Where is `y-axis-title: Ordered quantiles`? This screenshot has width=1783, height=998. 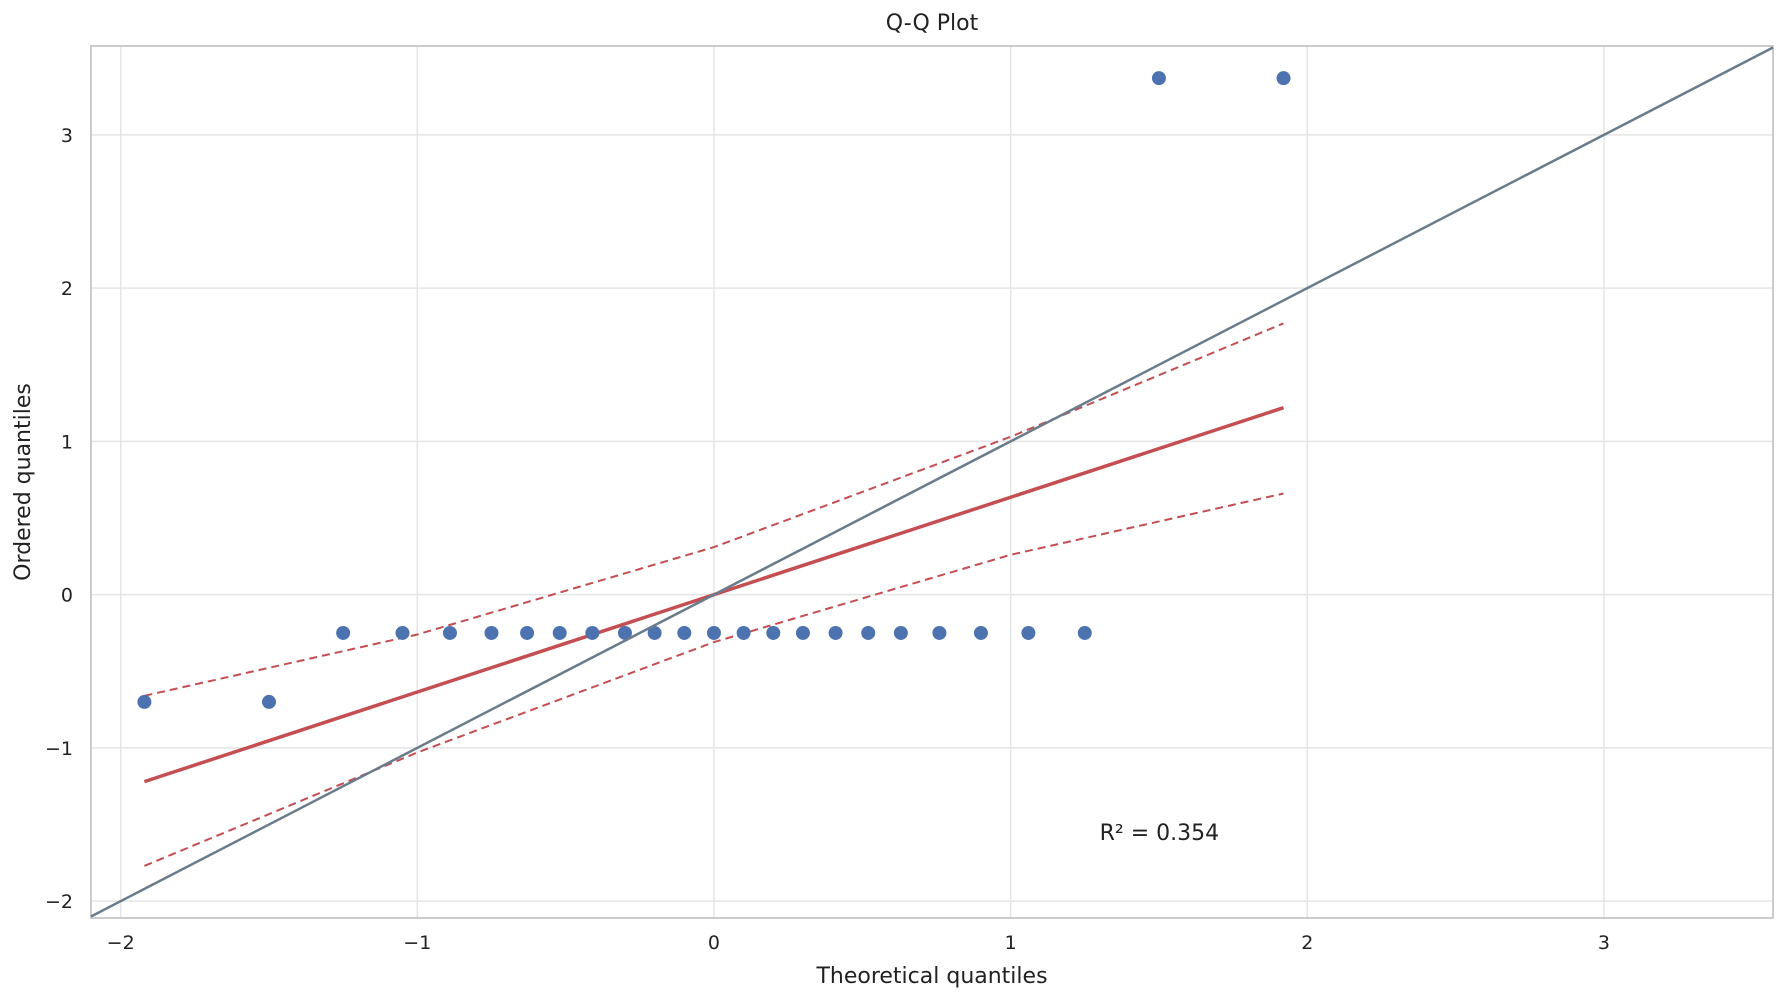
y-axis-title: Ordered quantiles is located at coordinates (23, 482).